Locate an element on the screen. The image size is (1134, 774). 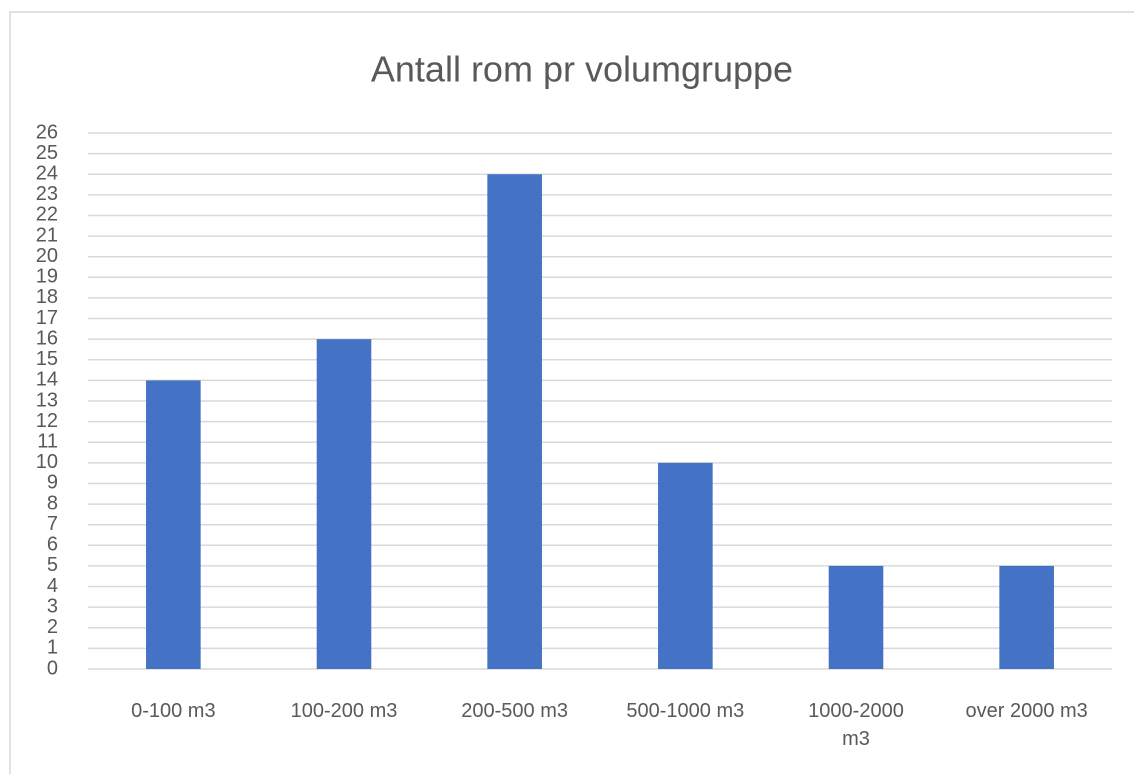
x-tick-label: 200-500 m3 is located at coordinates (515, 711).